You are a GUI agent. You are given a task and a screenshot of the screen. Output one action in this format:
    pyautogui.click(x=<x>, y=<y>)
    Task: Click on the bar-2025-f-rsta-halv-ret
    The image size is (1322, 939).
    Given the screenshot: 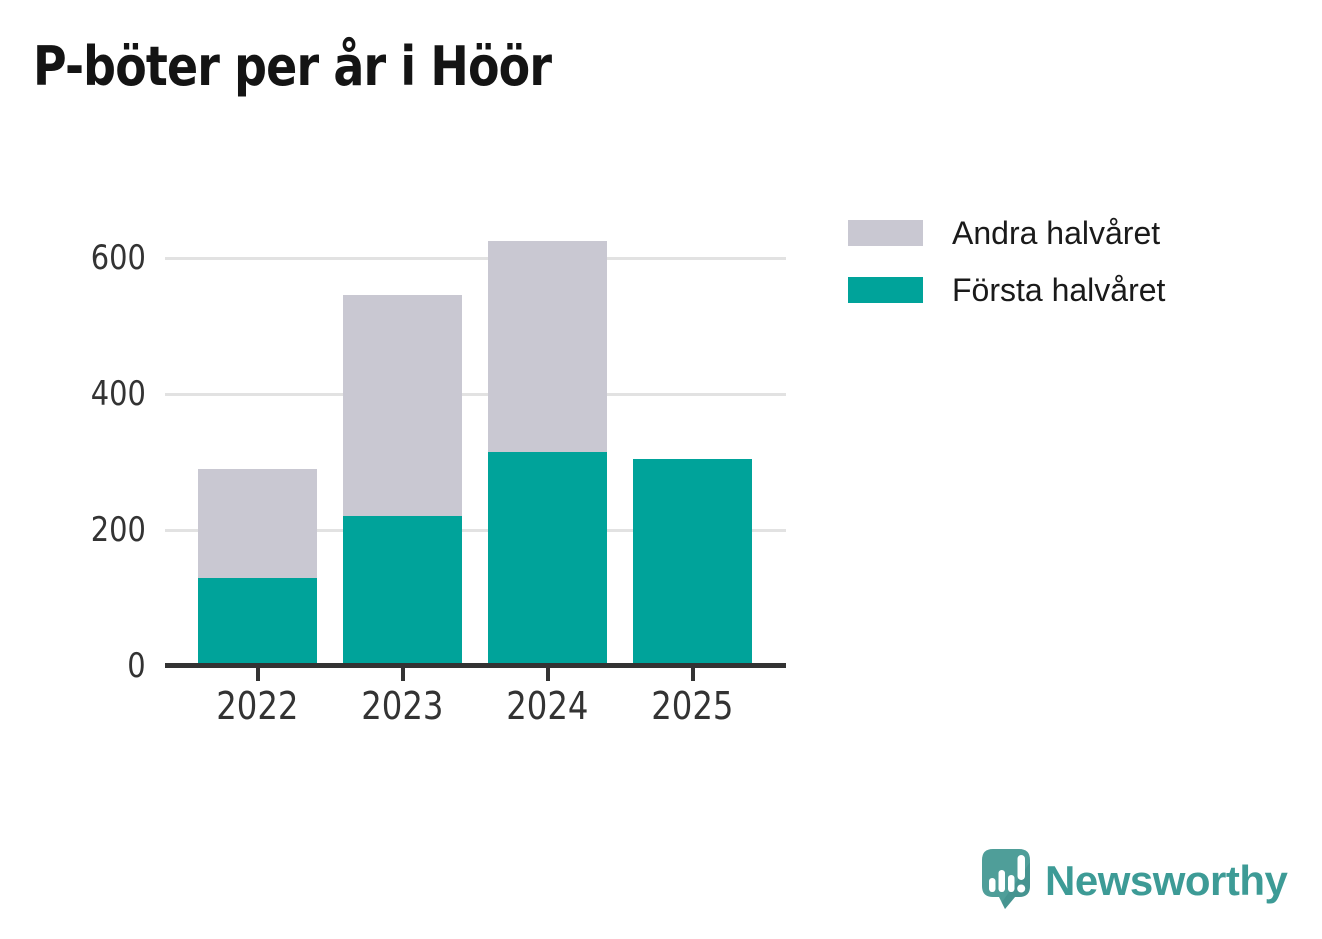 What is the action you would take?
    pyautogui.click(x=692, y=562)
    